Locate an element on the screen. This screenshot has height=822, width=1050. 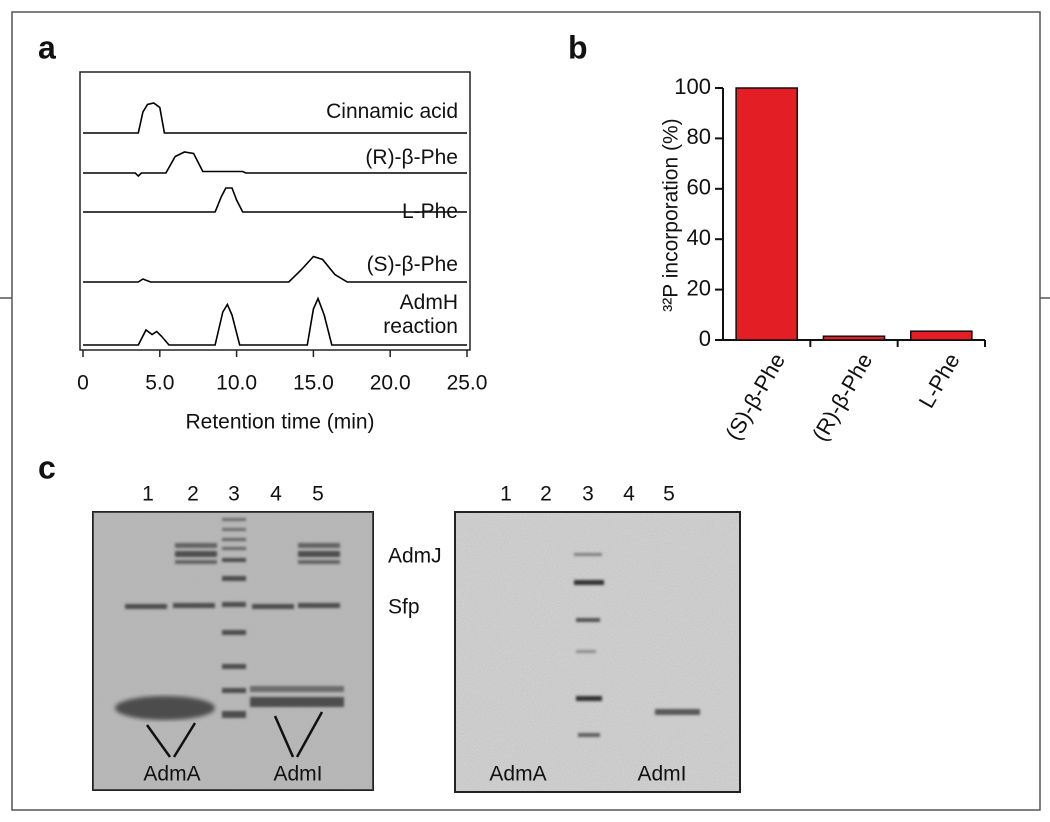
trace-frame is located at coordinates (275, 211).